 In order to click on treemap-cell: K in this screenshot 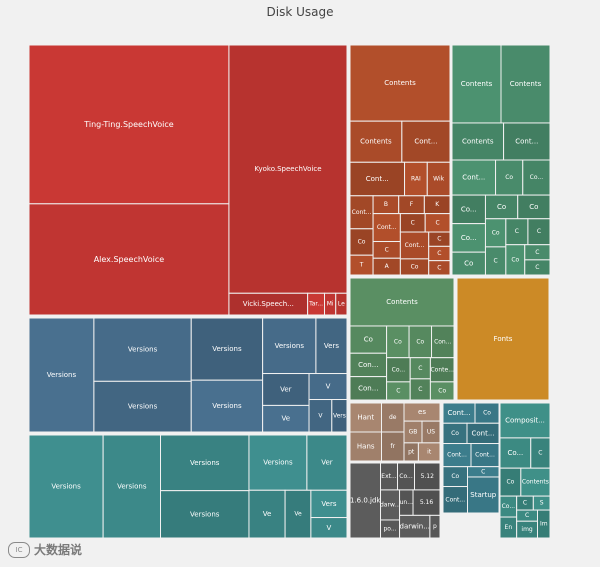, I will do `click(437, 205)`.